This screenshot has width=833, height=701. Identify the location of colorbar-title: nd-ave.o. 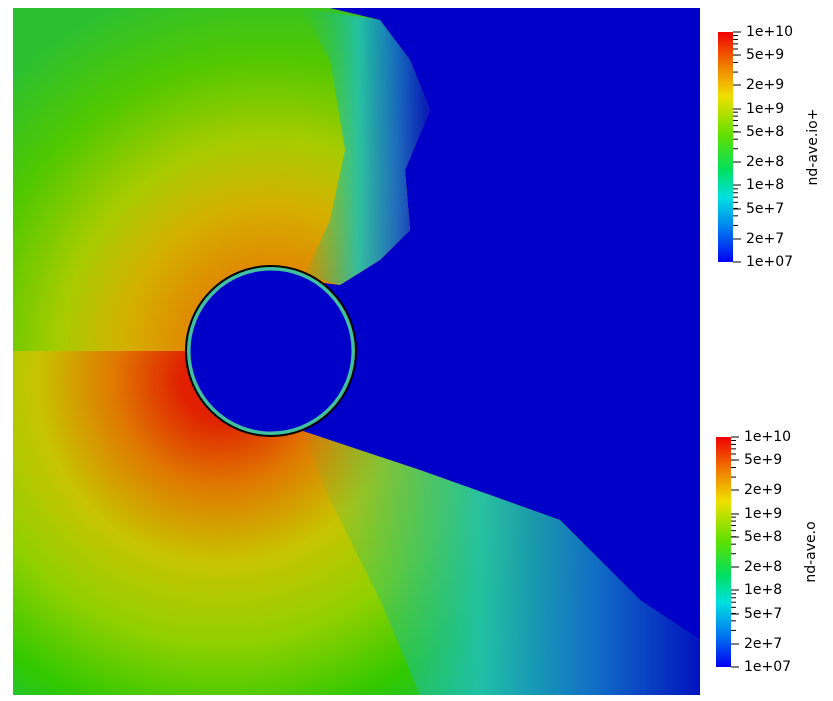
(811, 551).